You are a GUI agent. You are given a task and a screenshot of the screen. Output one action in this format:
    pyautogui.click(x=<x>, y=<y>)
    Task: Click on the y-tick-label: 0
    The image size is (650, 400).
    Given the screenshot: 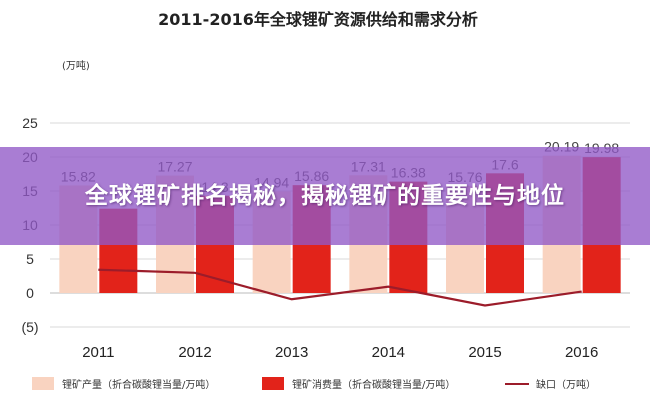 What is the action you would take?
    pyautogui.click(x=30, y=293)
    